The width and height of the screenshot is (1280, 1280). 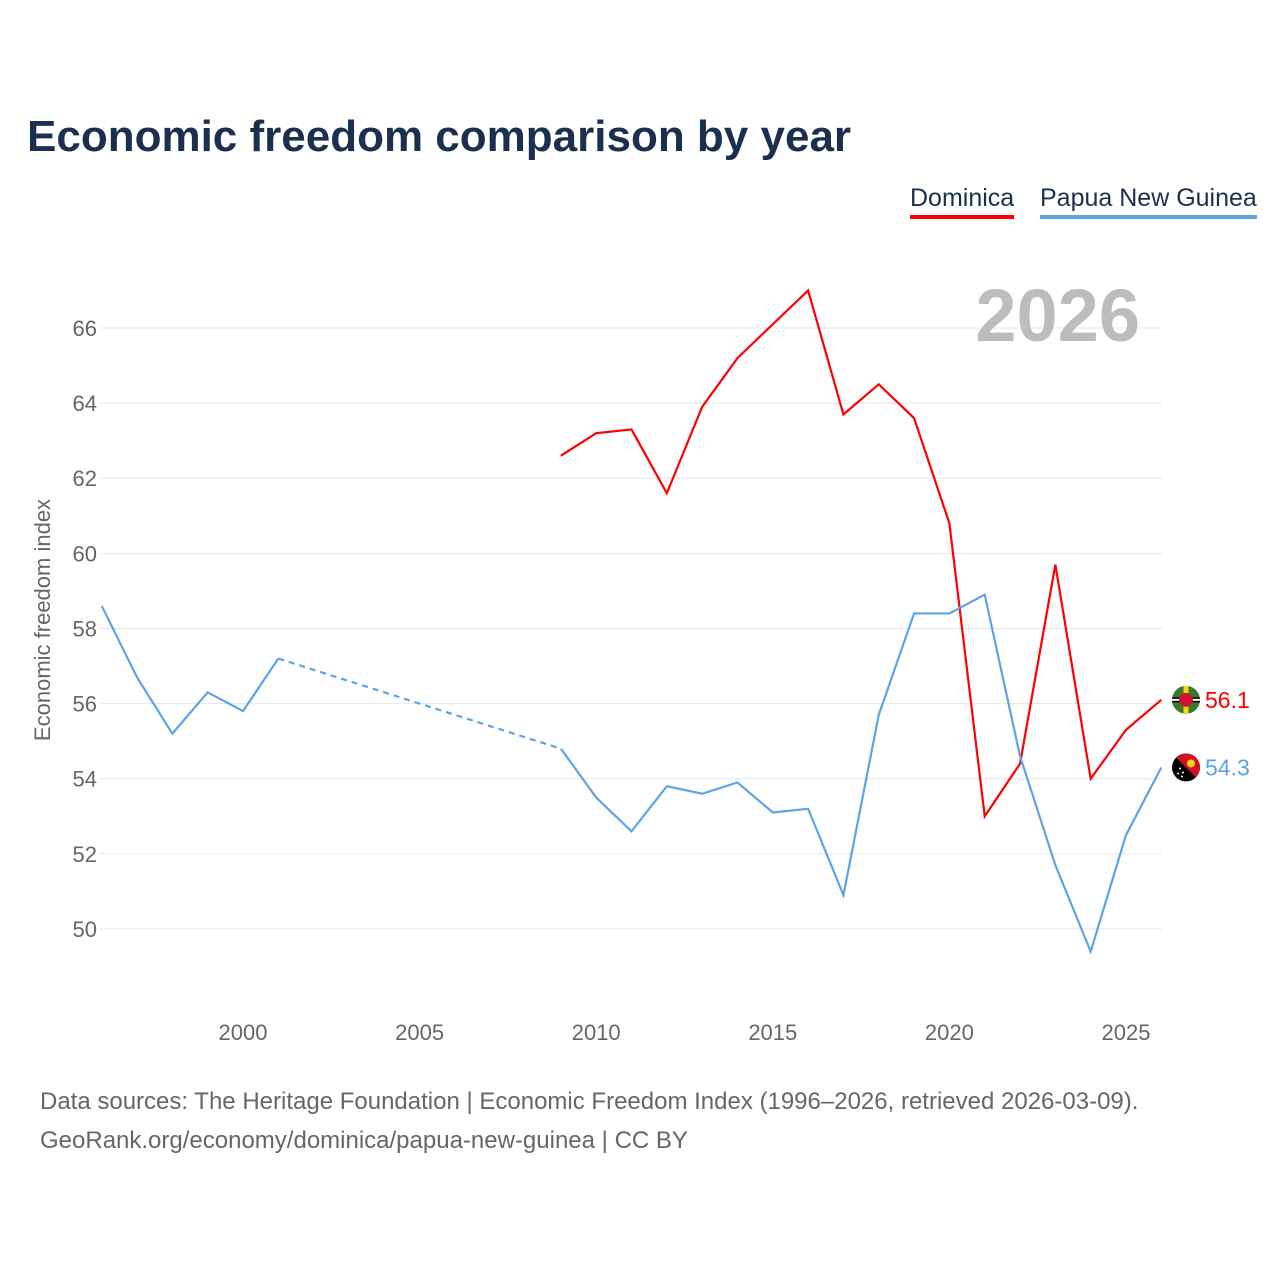 I want to click on end-value-label: 56.1, so click(x=1227, y=700).